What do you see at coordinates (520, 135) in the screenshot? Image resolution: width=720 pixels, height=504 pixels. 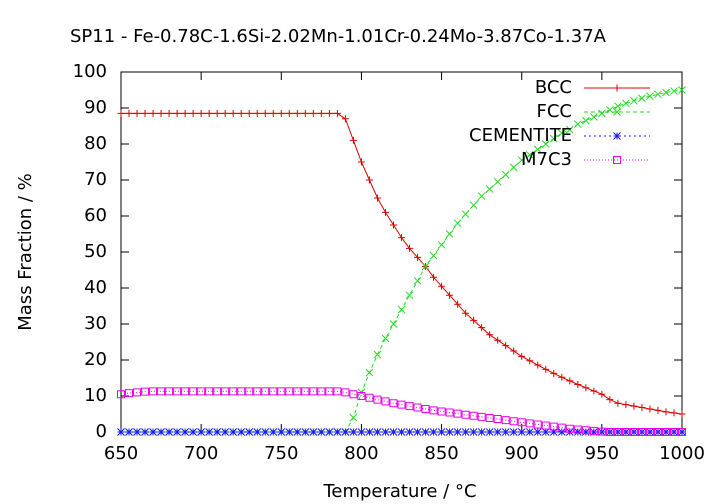 I see `legend-label: CEMENTITE` at bounding box center [520, 135].